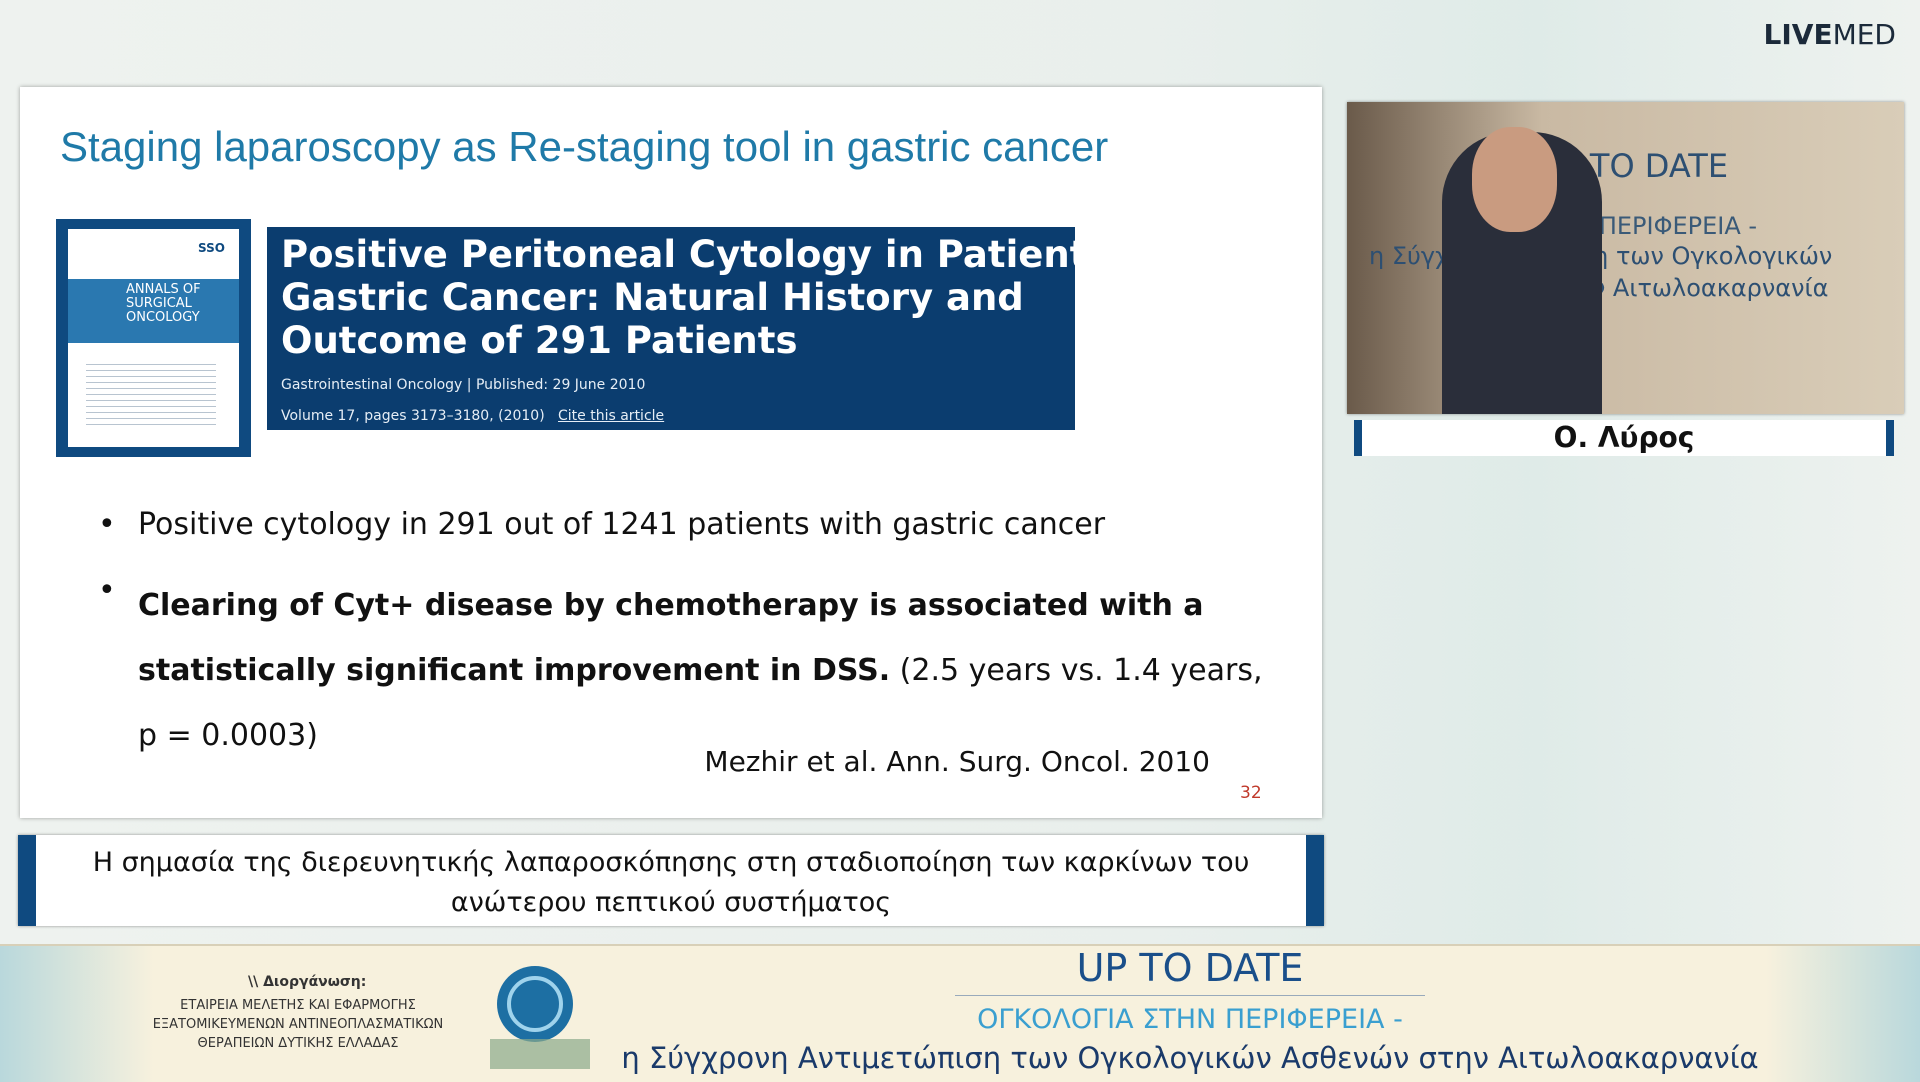 Image resolution: width=1920 pixels, height=1082 pixels. Describe the element at coordinates (1864, 34) in the screenshot. I see `logo-light: MED` at that location.